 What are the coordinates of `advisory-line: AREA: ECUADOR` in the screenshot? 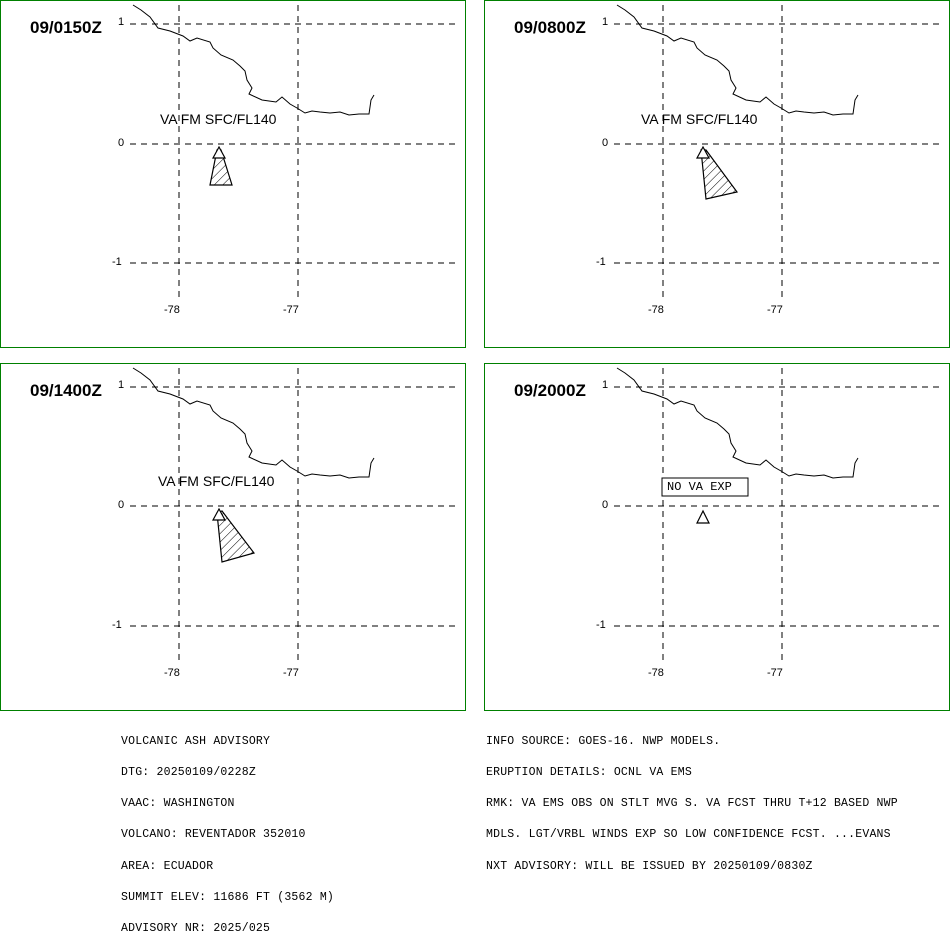 It's located at (167, 866).